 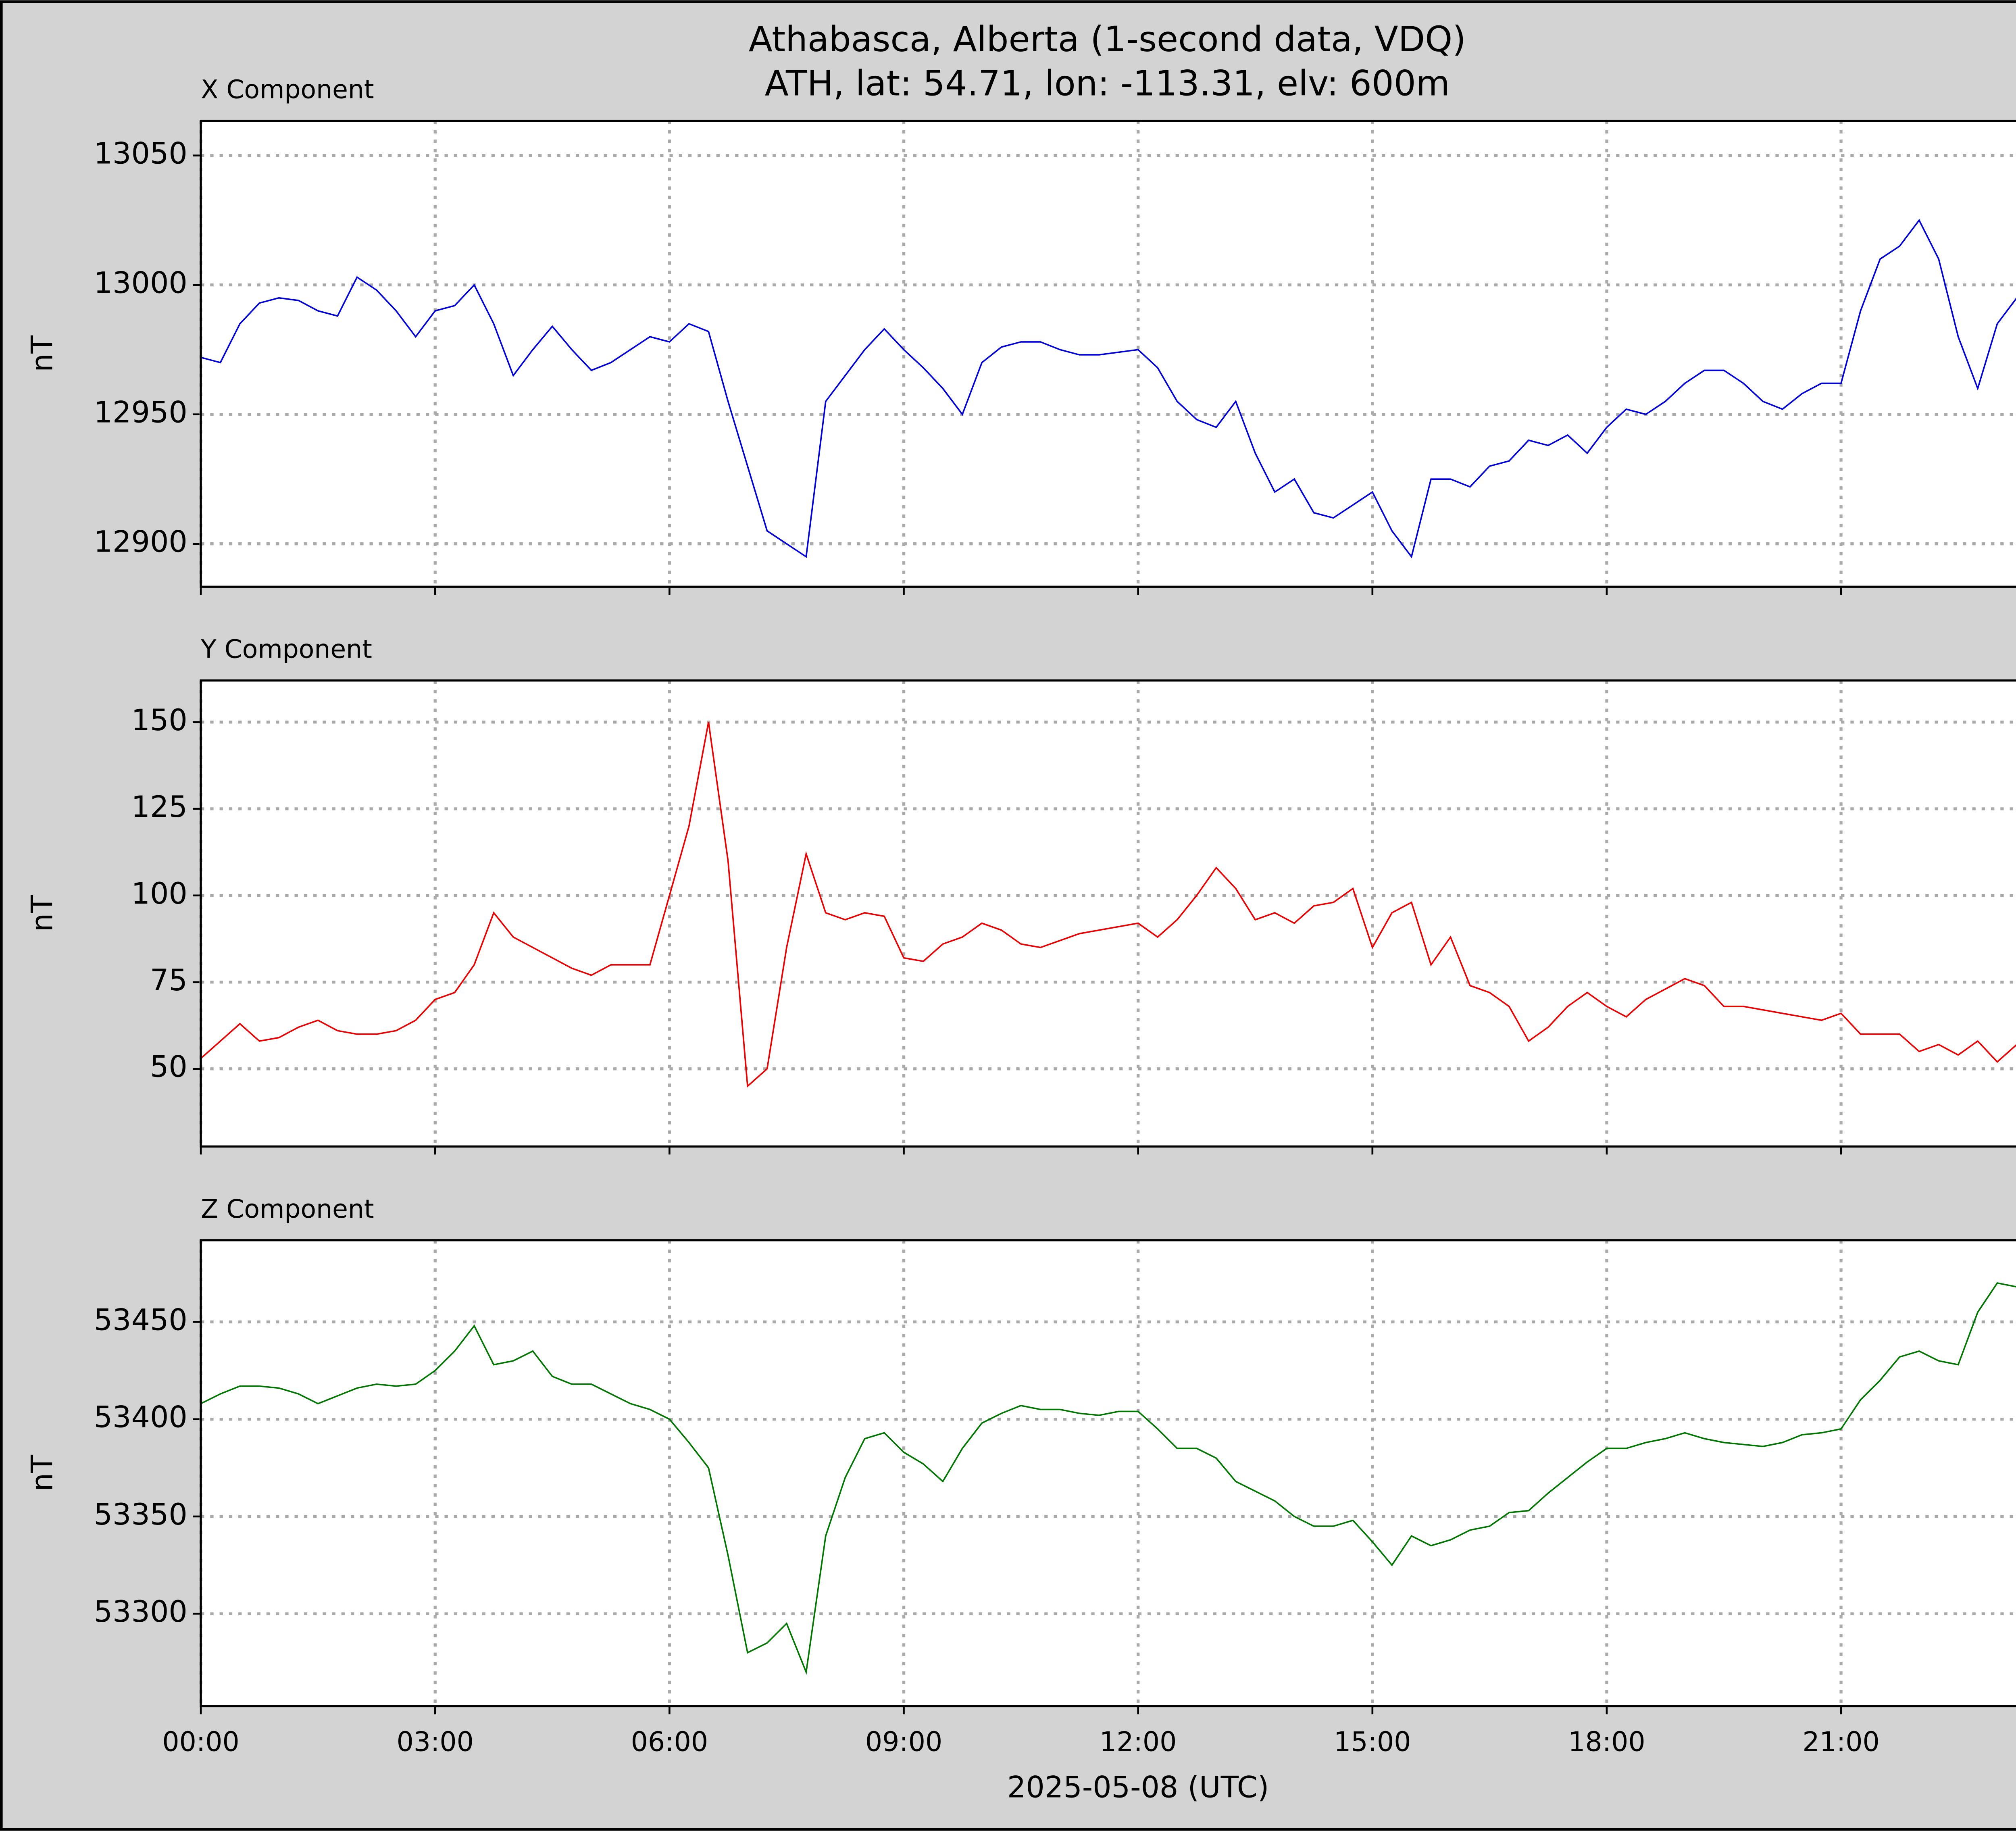 I want to click on panel-title: Z Component, so click(x=287, y=1209).